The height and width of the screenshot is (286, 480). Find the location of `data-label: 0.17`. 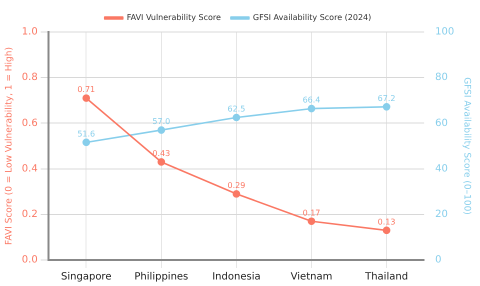

data-label: 0.17 is located at coordinates (311, 213).